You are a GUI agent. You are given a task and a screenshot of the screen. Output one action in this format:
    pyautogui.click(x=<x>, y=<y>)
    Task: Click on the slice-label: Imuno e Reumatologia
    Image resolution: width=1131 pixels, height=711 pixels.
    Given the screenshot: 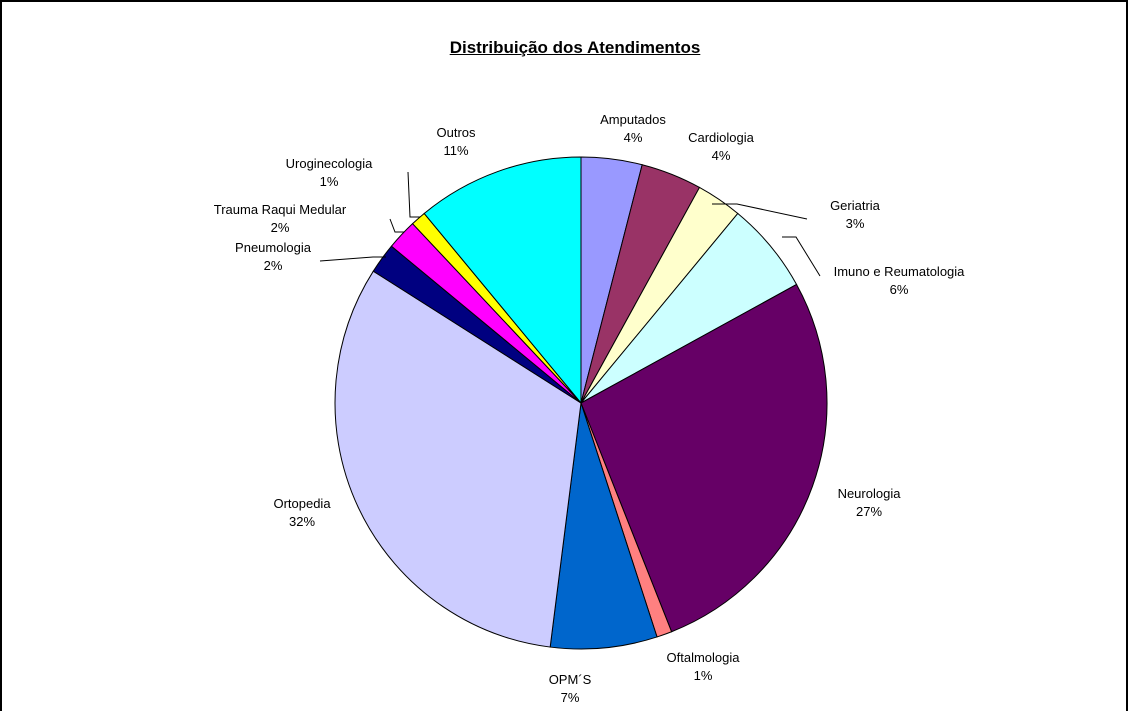 What is the action you would take?
    pyautogui.click(x=900, y=271)
    